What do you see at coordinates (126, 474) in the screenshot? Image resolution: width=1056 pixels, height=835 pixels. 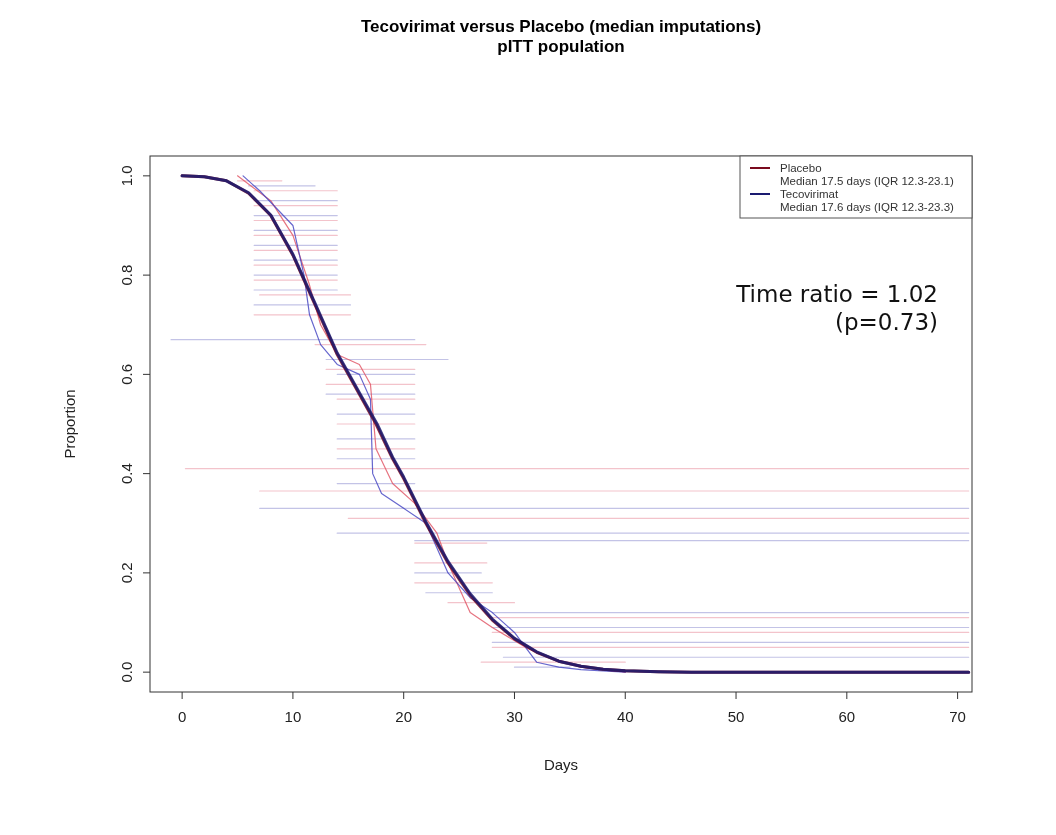 I see `y-tick-label: 0.4` at bounding box center [126, 474].